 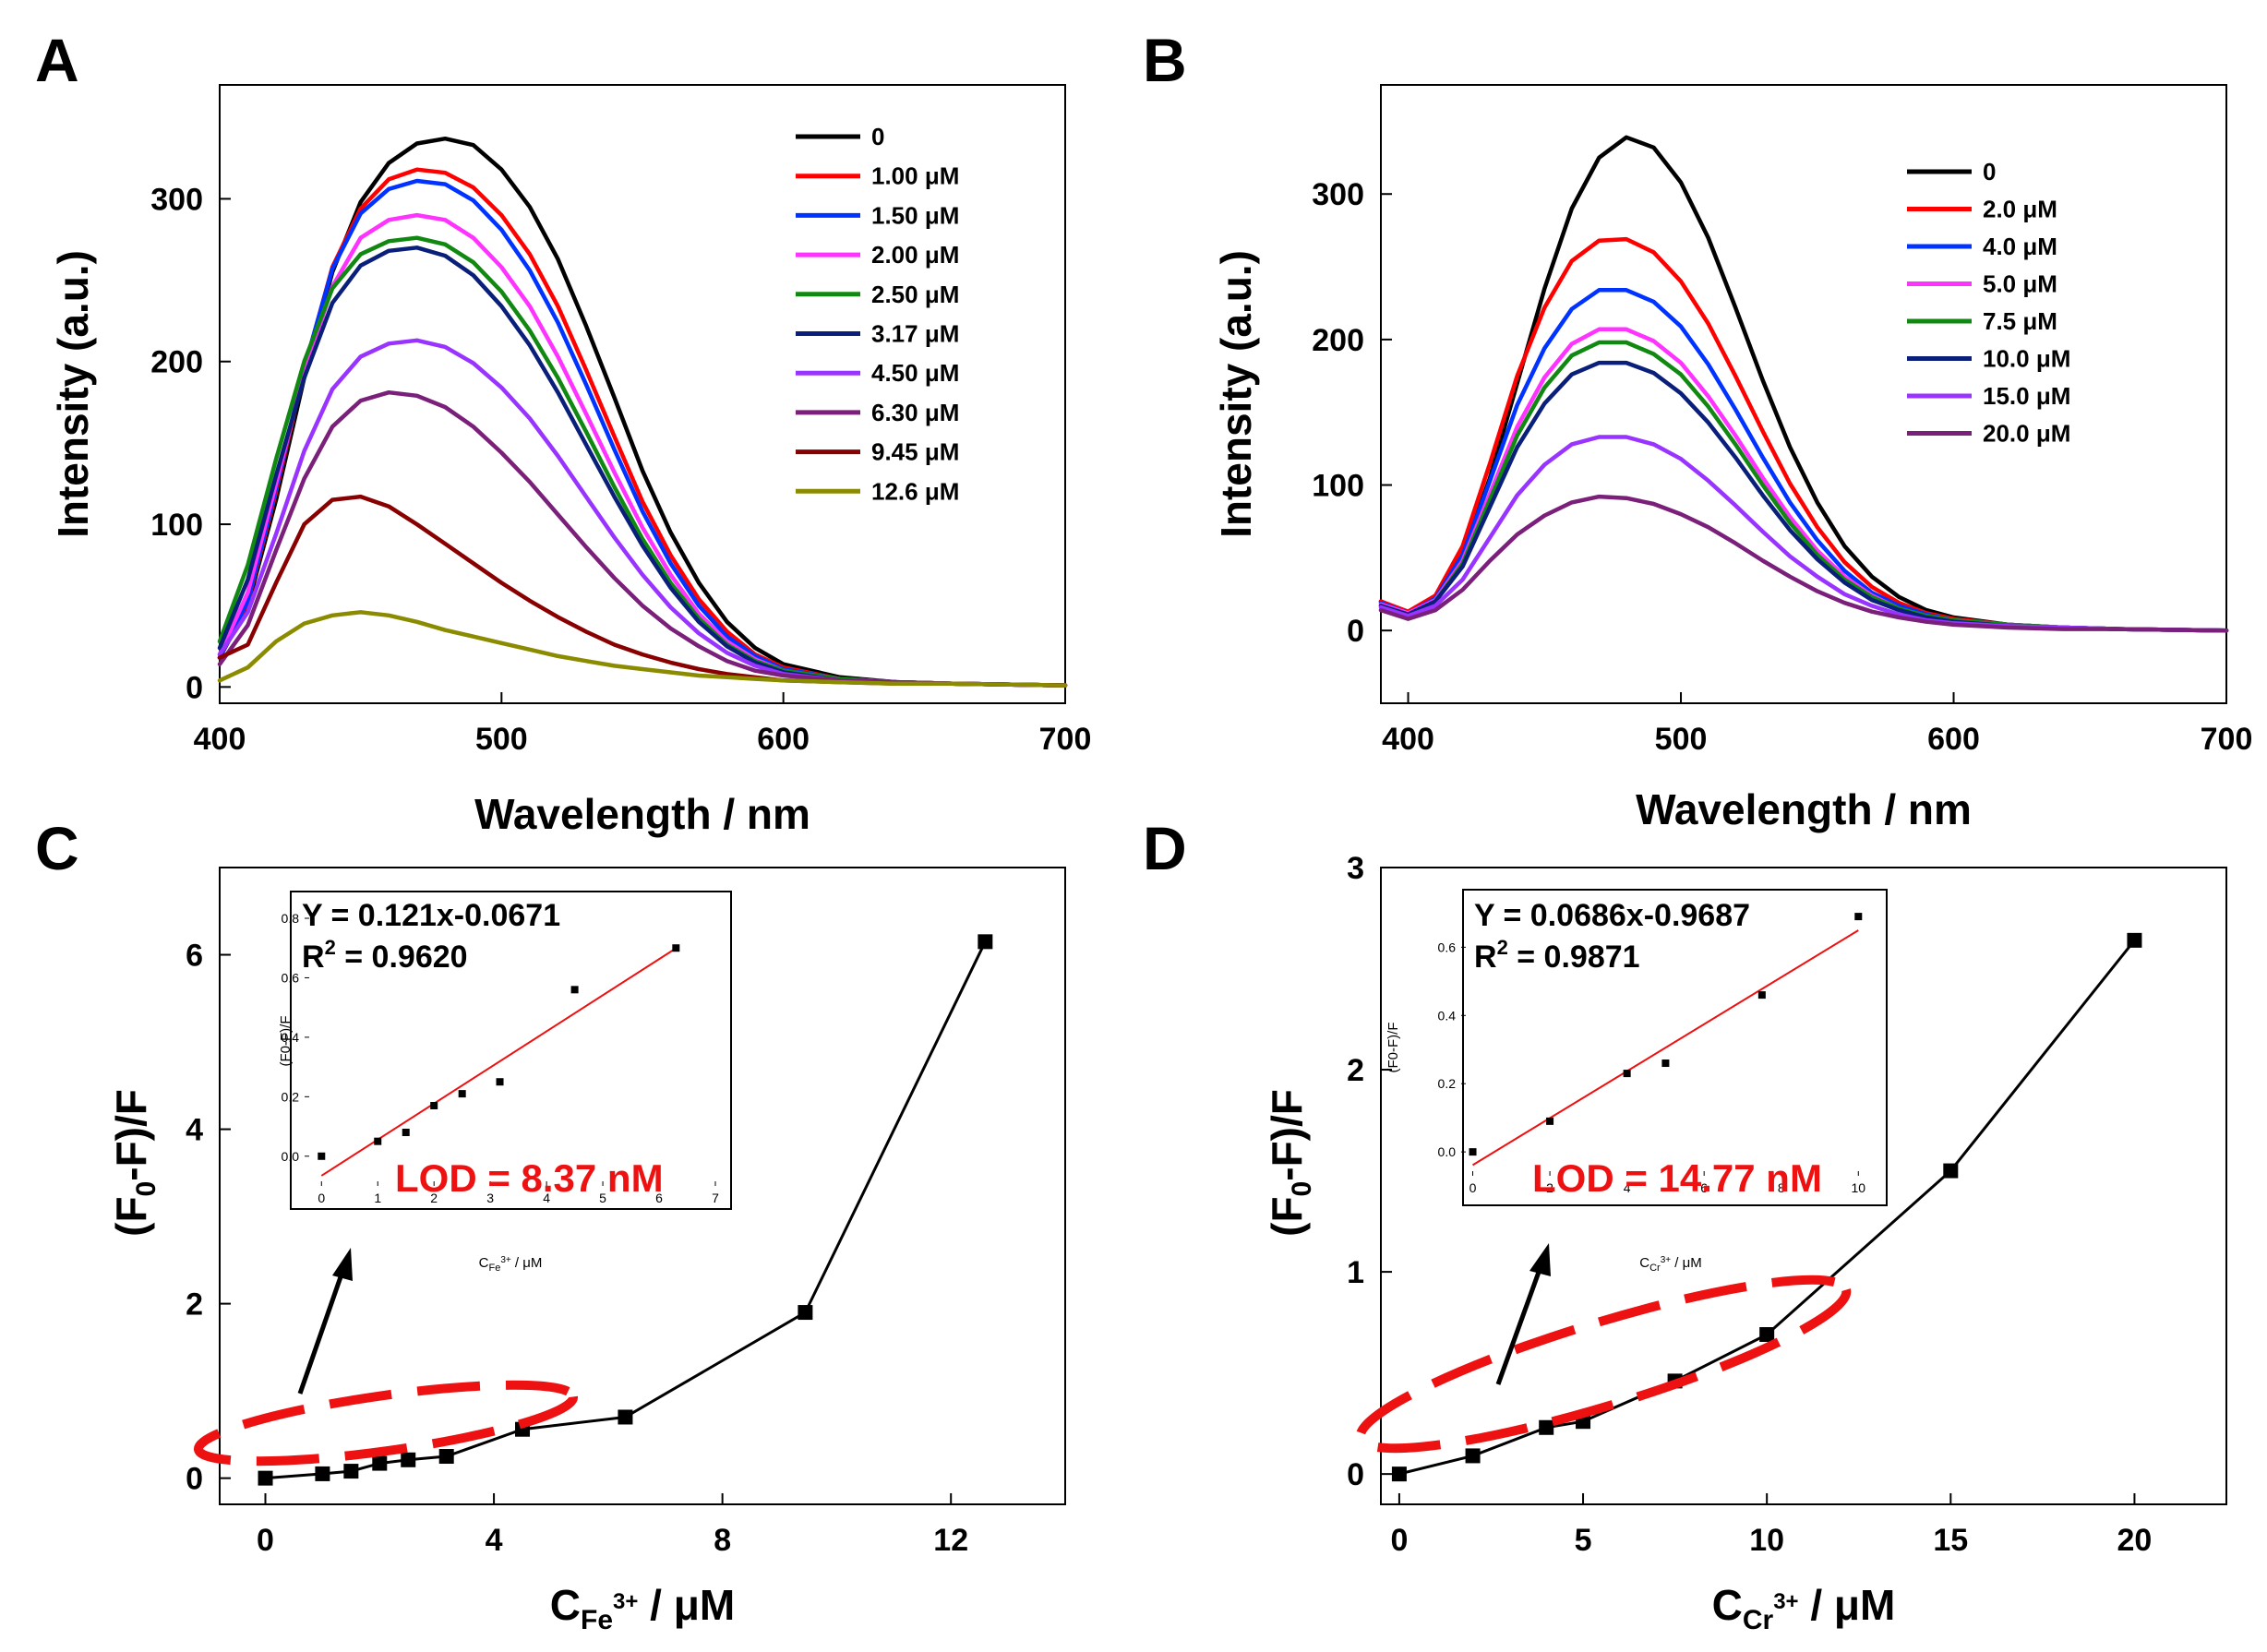 I want to click on panel-b-y-tick-label: 100, so click(x=1338, y=486).